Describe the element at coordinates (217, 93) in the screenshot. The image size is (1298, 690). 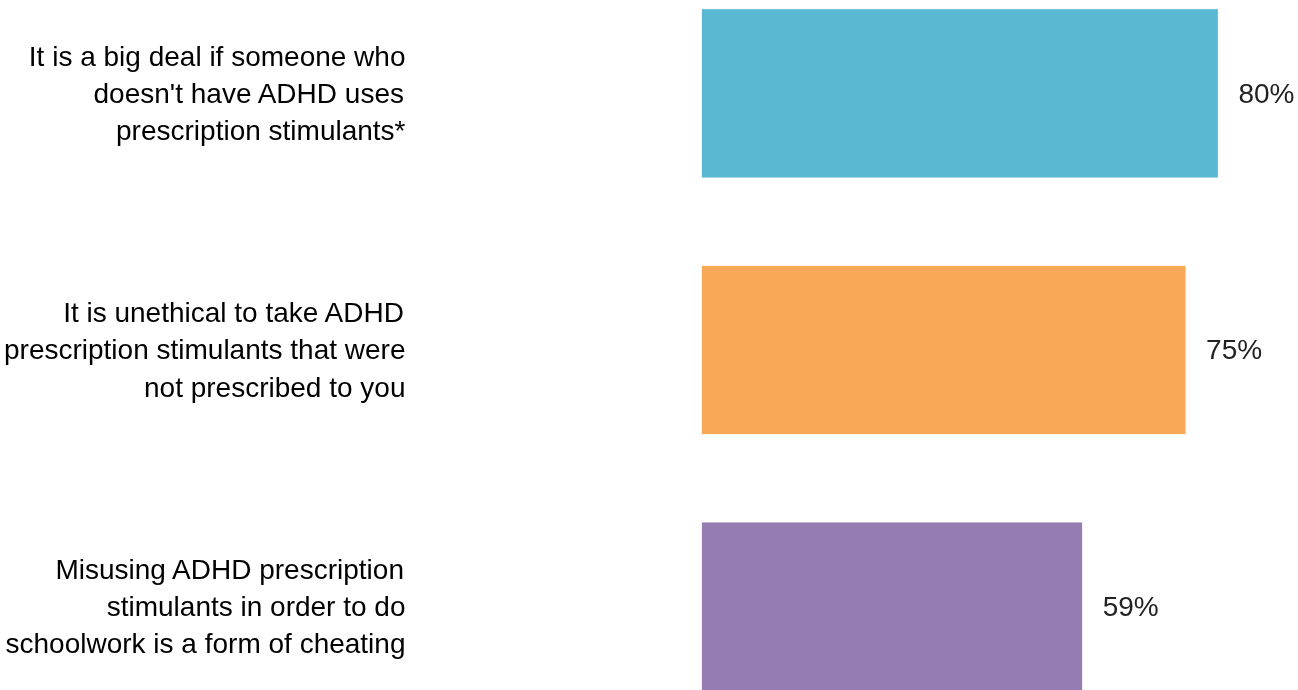
I see `y-tick-label: It is a big deal if someone who doesn't have ADHD uses prescription stimulants*` at that location.